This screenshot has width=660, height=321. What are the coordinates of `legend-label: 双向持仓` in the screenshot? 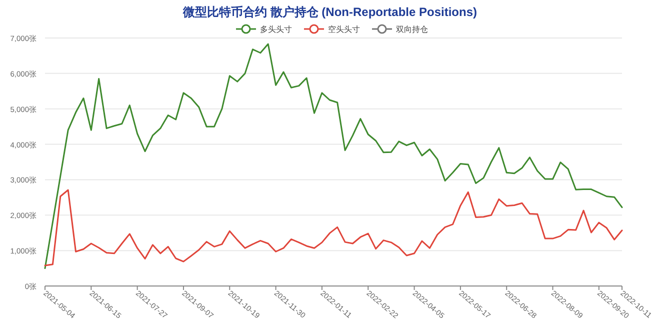 It's located at (412, 29).